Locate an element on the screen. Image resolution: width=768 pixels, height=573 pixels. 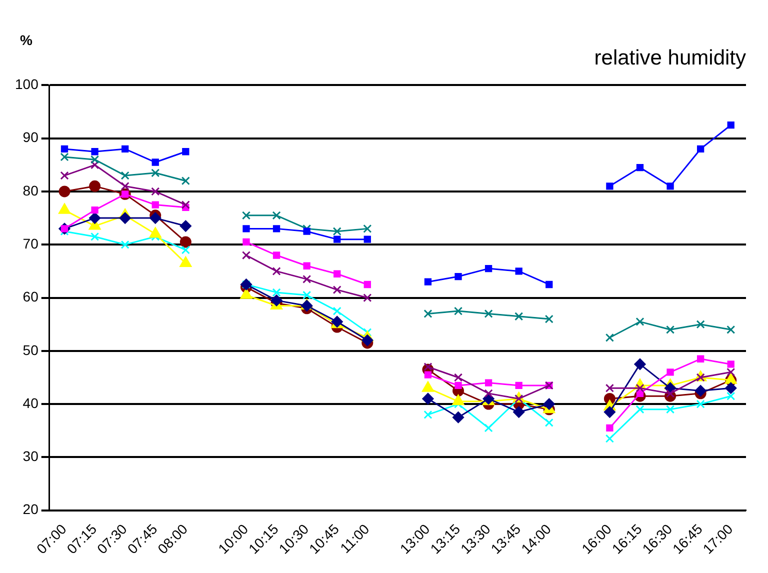
y-axis-title: % is located at coordinates (26, 40).